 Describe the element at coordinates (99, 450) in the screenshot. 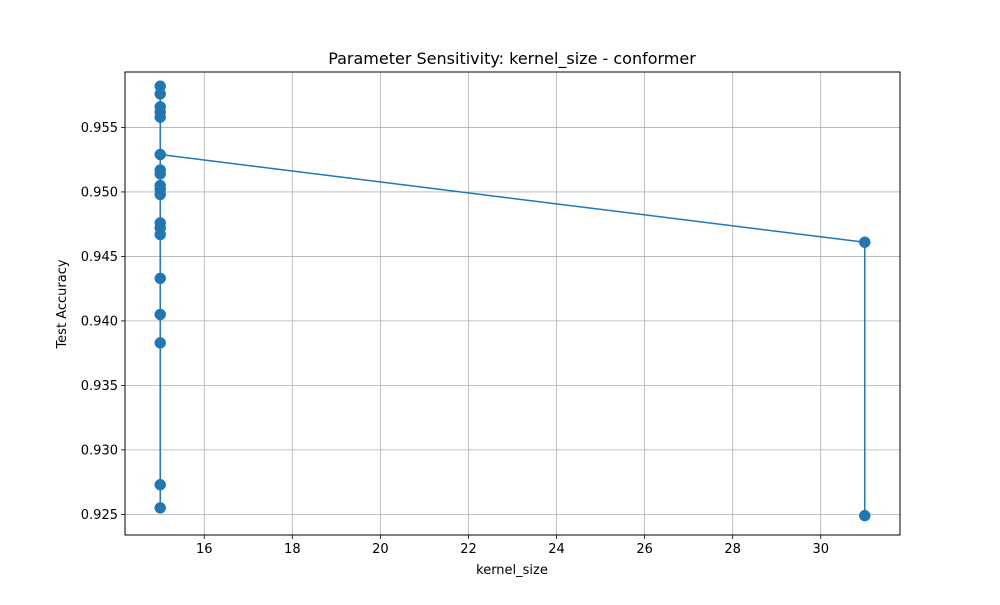

I see `y-tick-label: 0.930` at that location.